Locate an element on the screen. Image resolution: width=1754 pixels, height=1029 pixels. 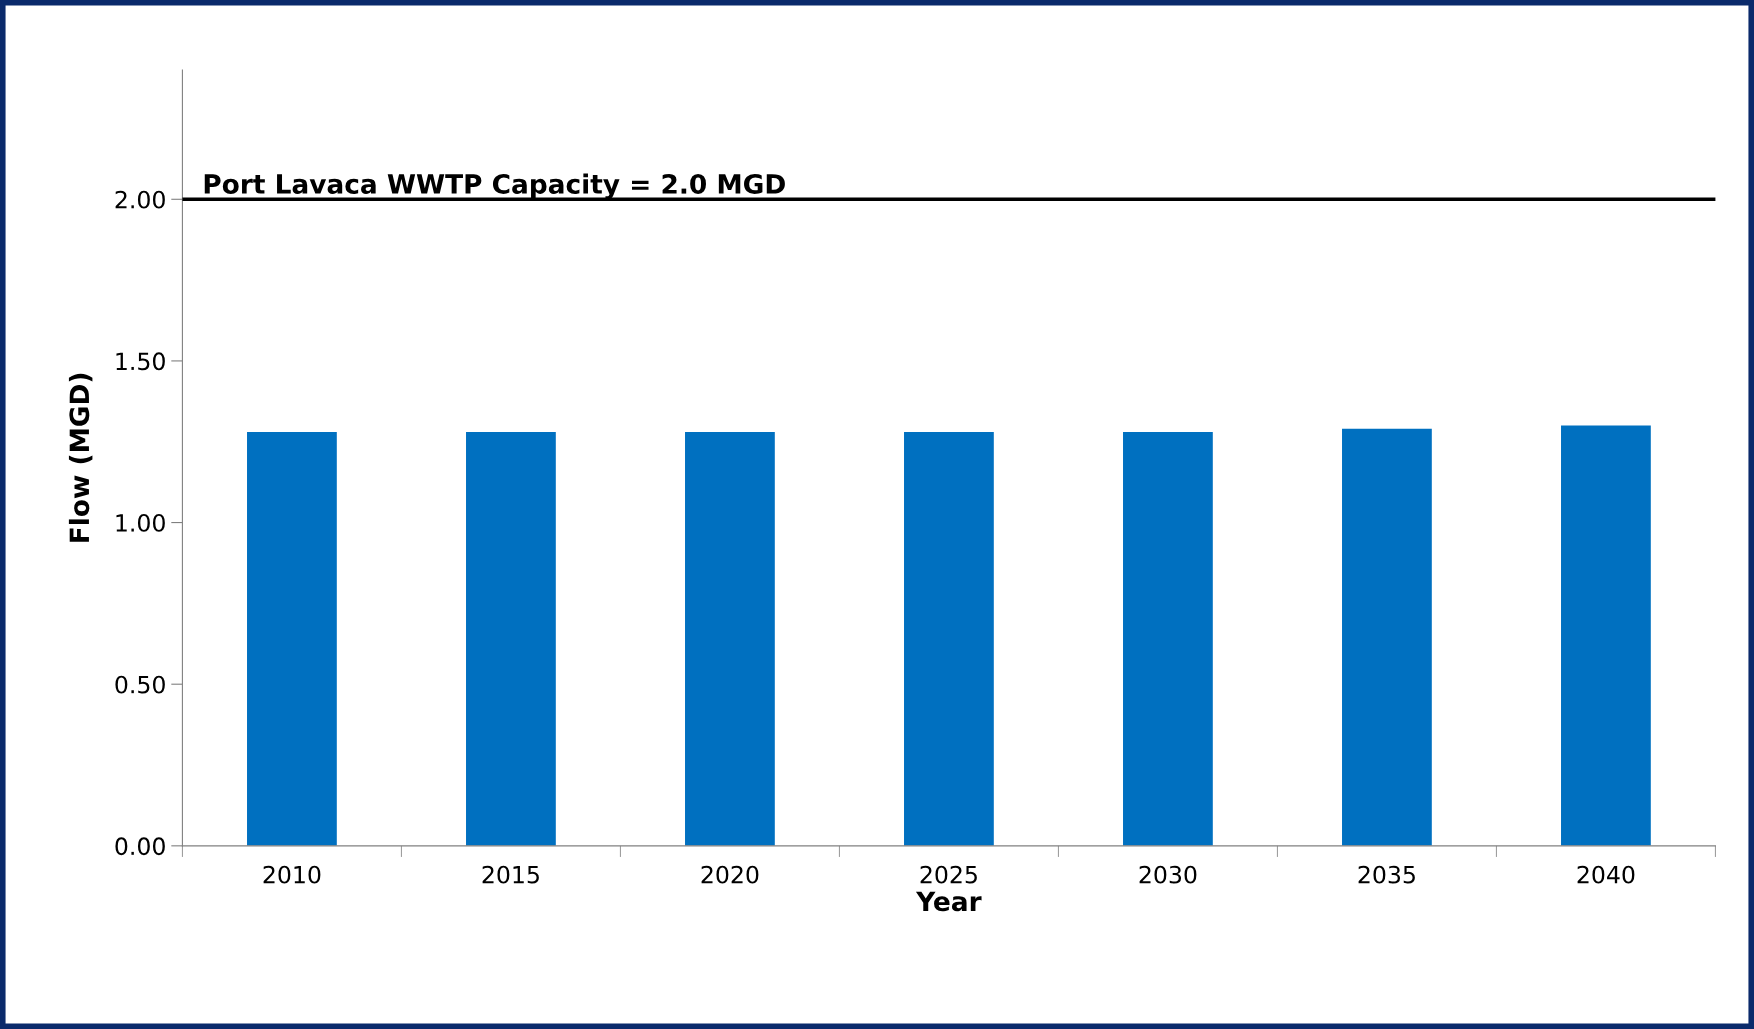
x-tick-label: 2010 is located at coordinates (292, 874).